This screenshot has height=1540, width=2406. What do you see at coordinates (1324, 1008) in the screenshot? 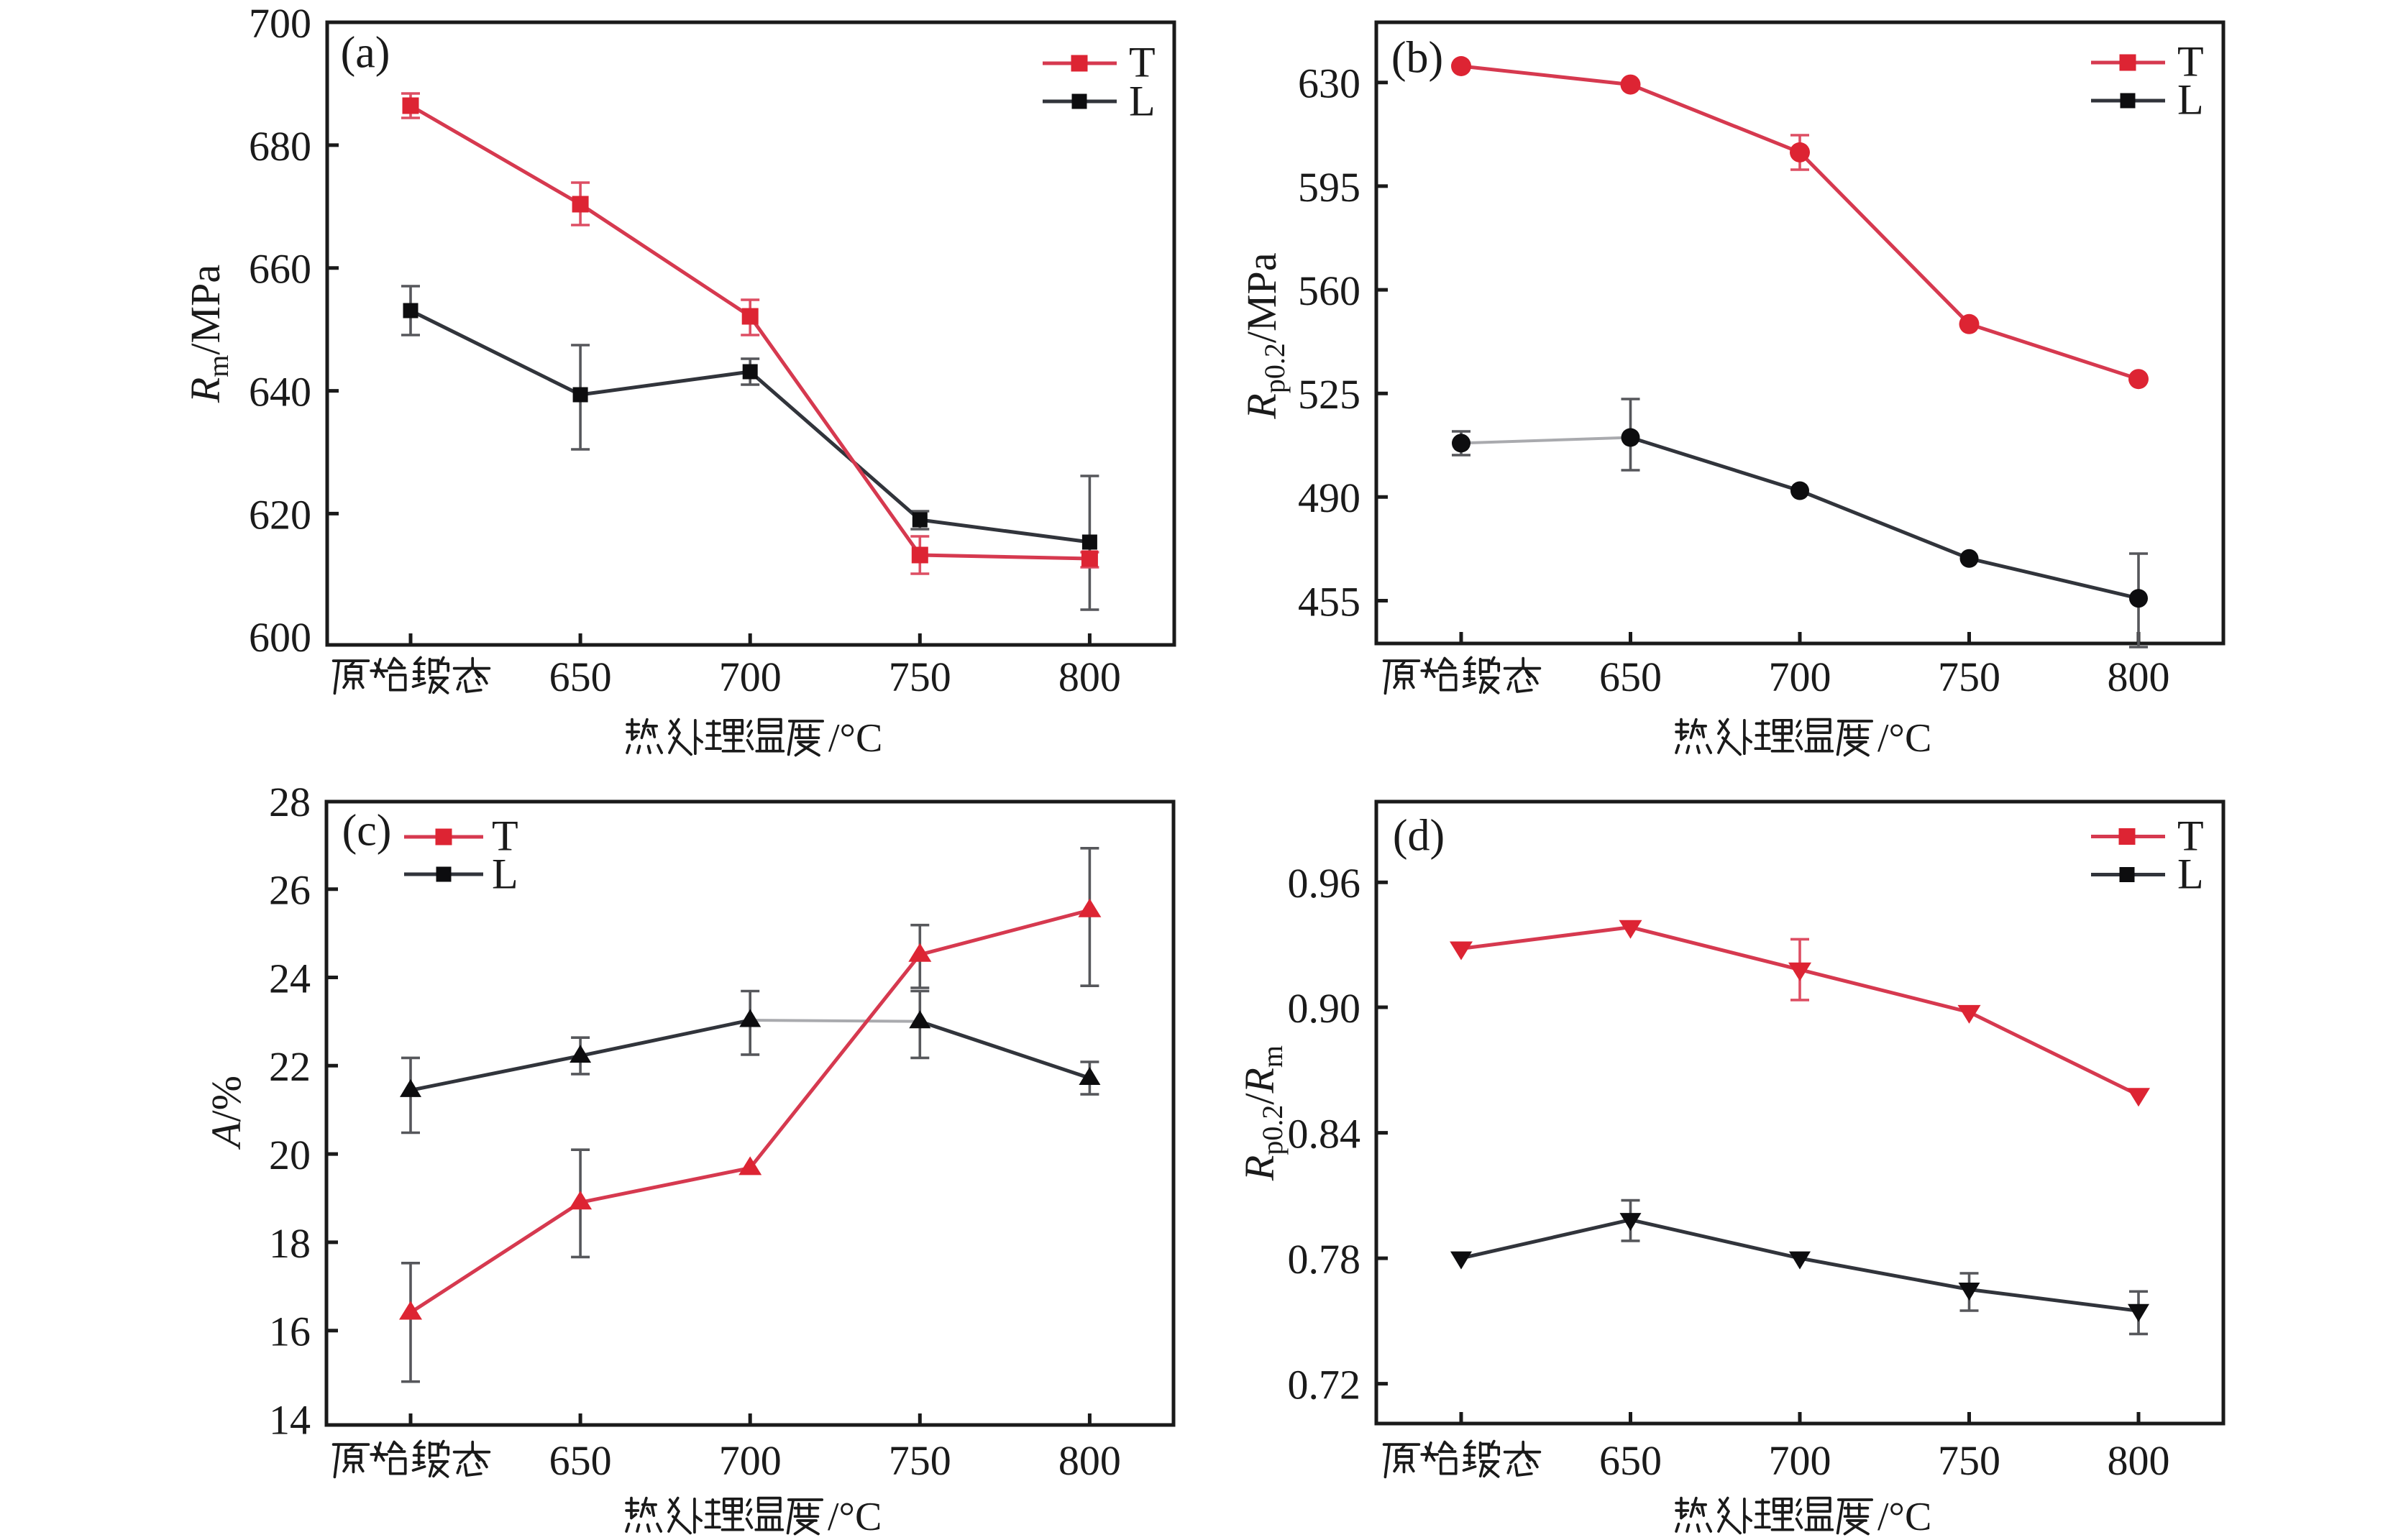
I see `svg-text: 0.90` at bounding box center [1324, 1008].